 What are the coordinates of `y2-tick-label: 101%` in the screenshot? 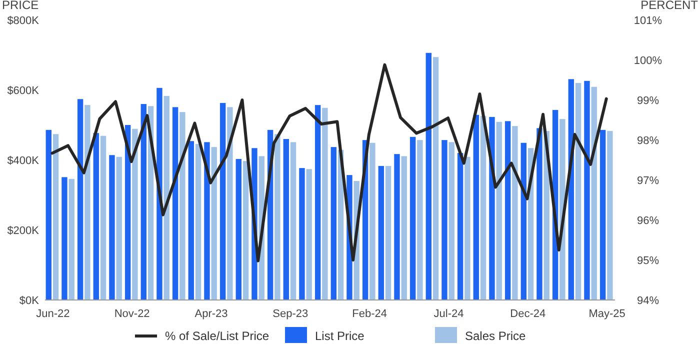 It's located at (648, 21).